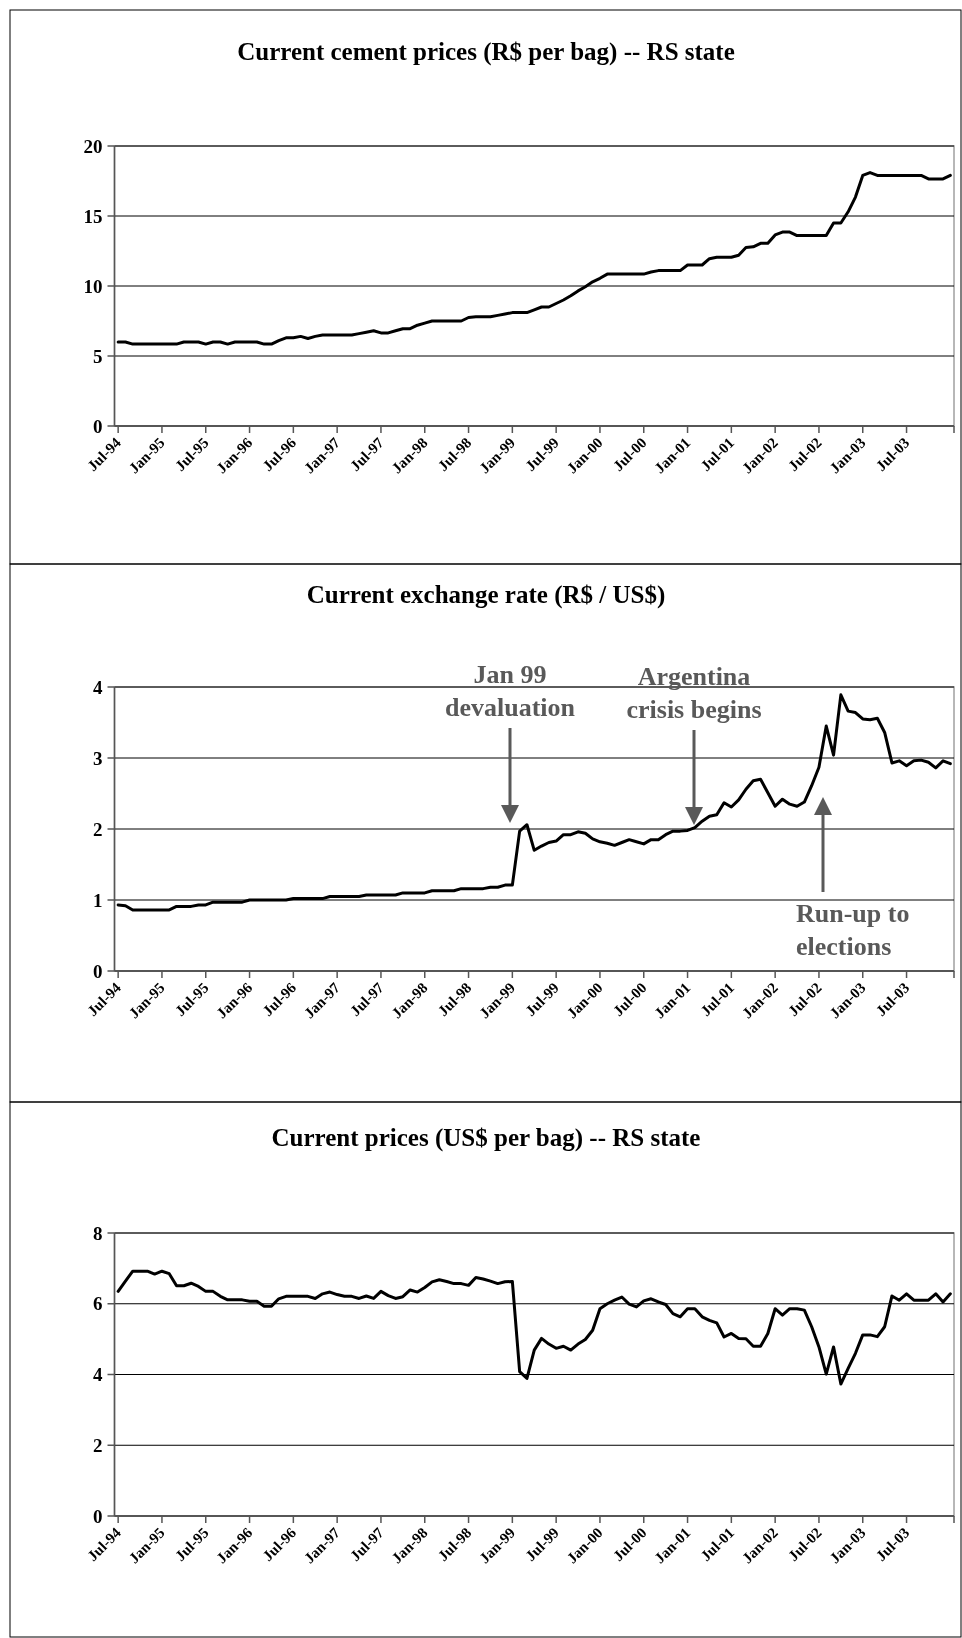  Describe the element at coordinates (694, 693) in the screenshot. I see `annotation: Argentina crisis begins` at that location.